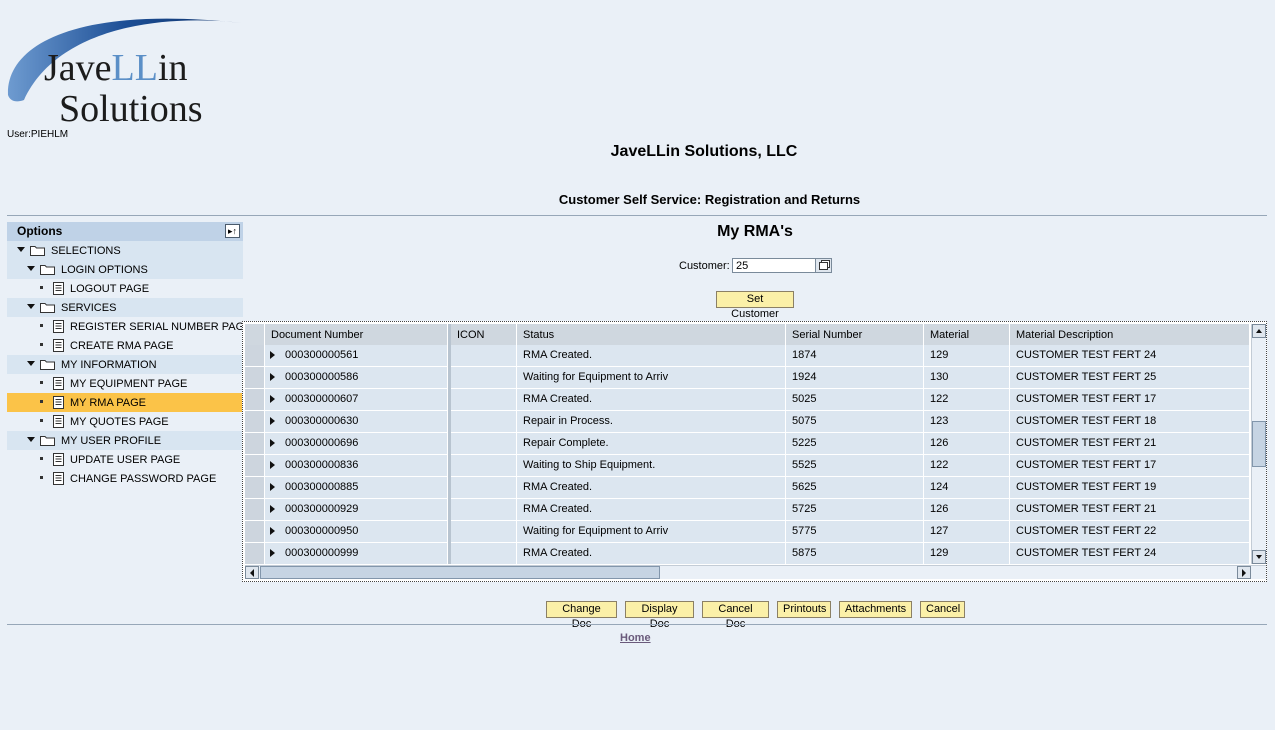 The height and width of the screenshot is (730, 1275). Describe the element at coordinates (942, 609) in the screenshot. I see `cancel-button: Cancel` at that location.